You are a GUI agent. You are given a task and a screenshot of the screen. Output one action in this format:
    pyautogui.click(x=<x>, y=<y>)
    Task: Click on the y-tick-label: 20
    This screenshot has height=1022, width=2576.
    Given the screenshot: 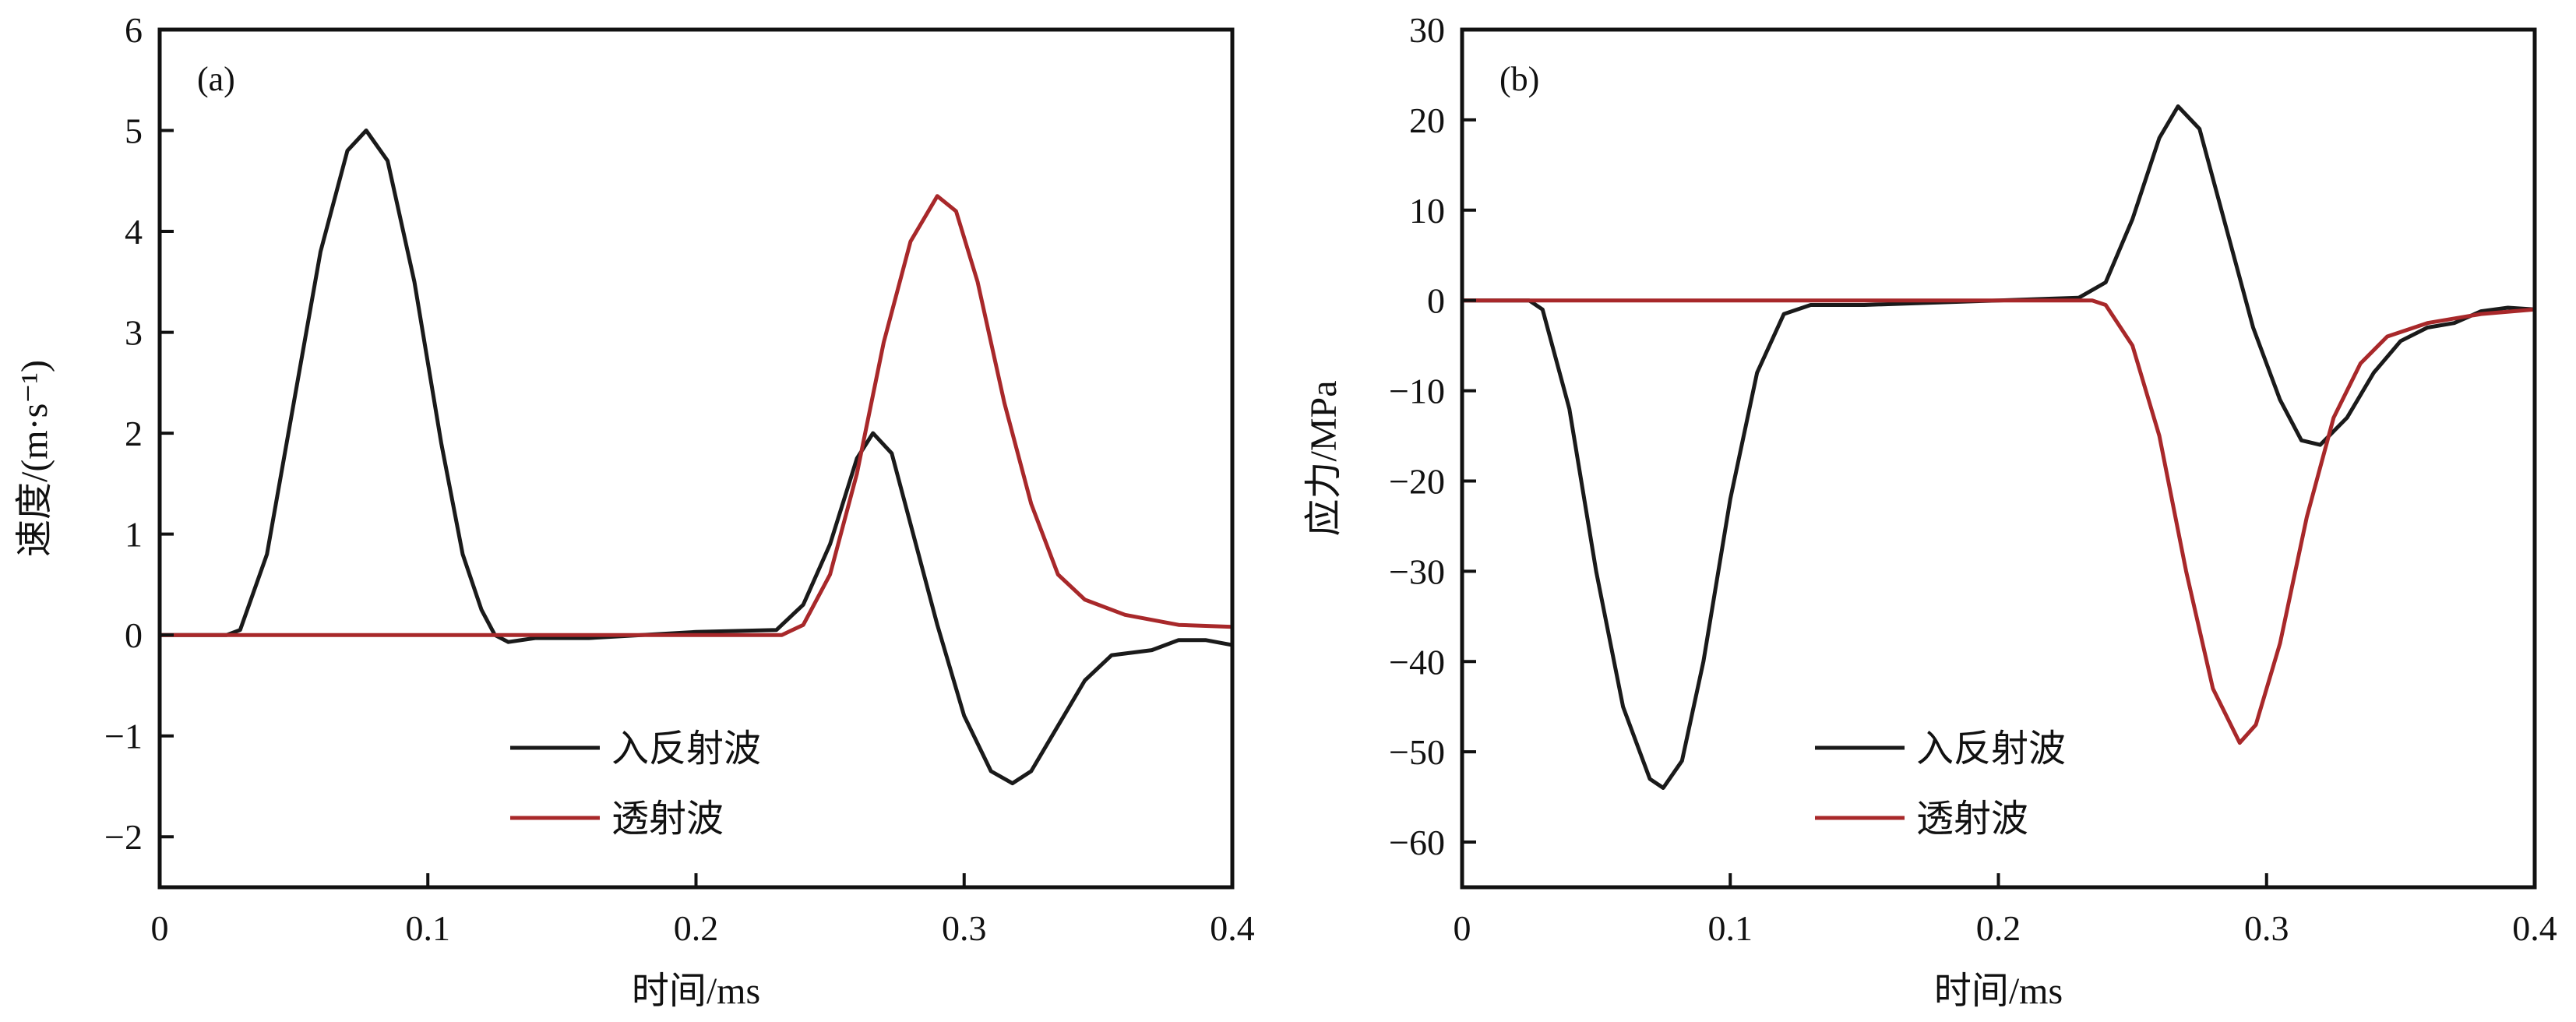 What is the action you would take?
    pyautogui.click(x=1427, y=120)
    